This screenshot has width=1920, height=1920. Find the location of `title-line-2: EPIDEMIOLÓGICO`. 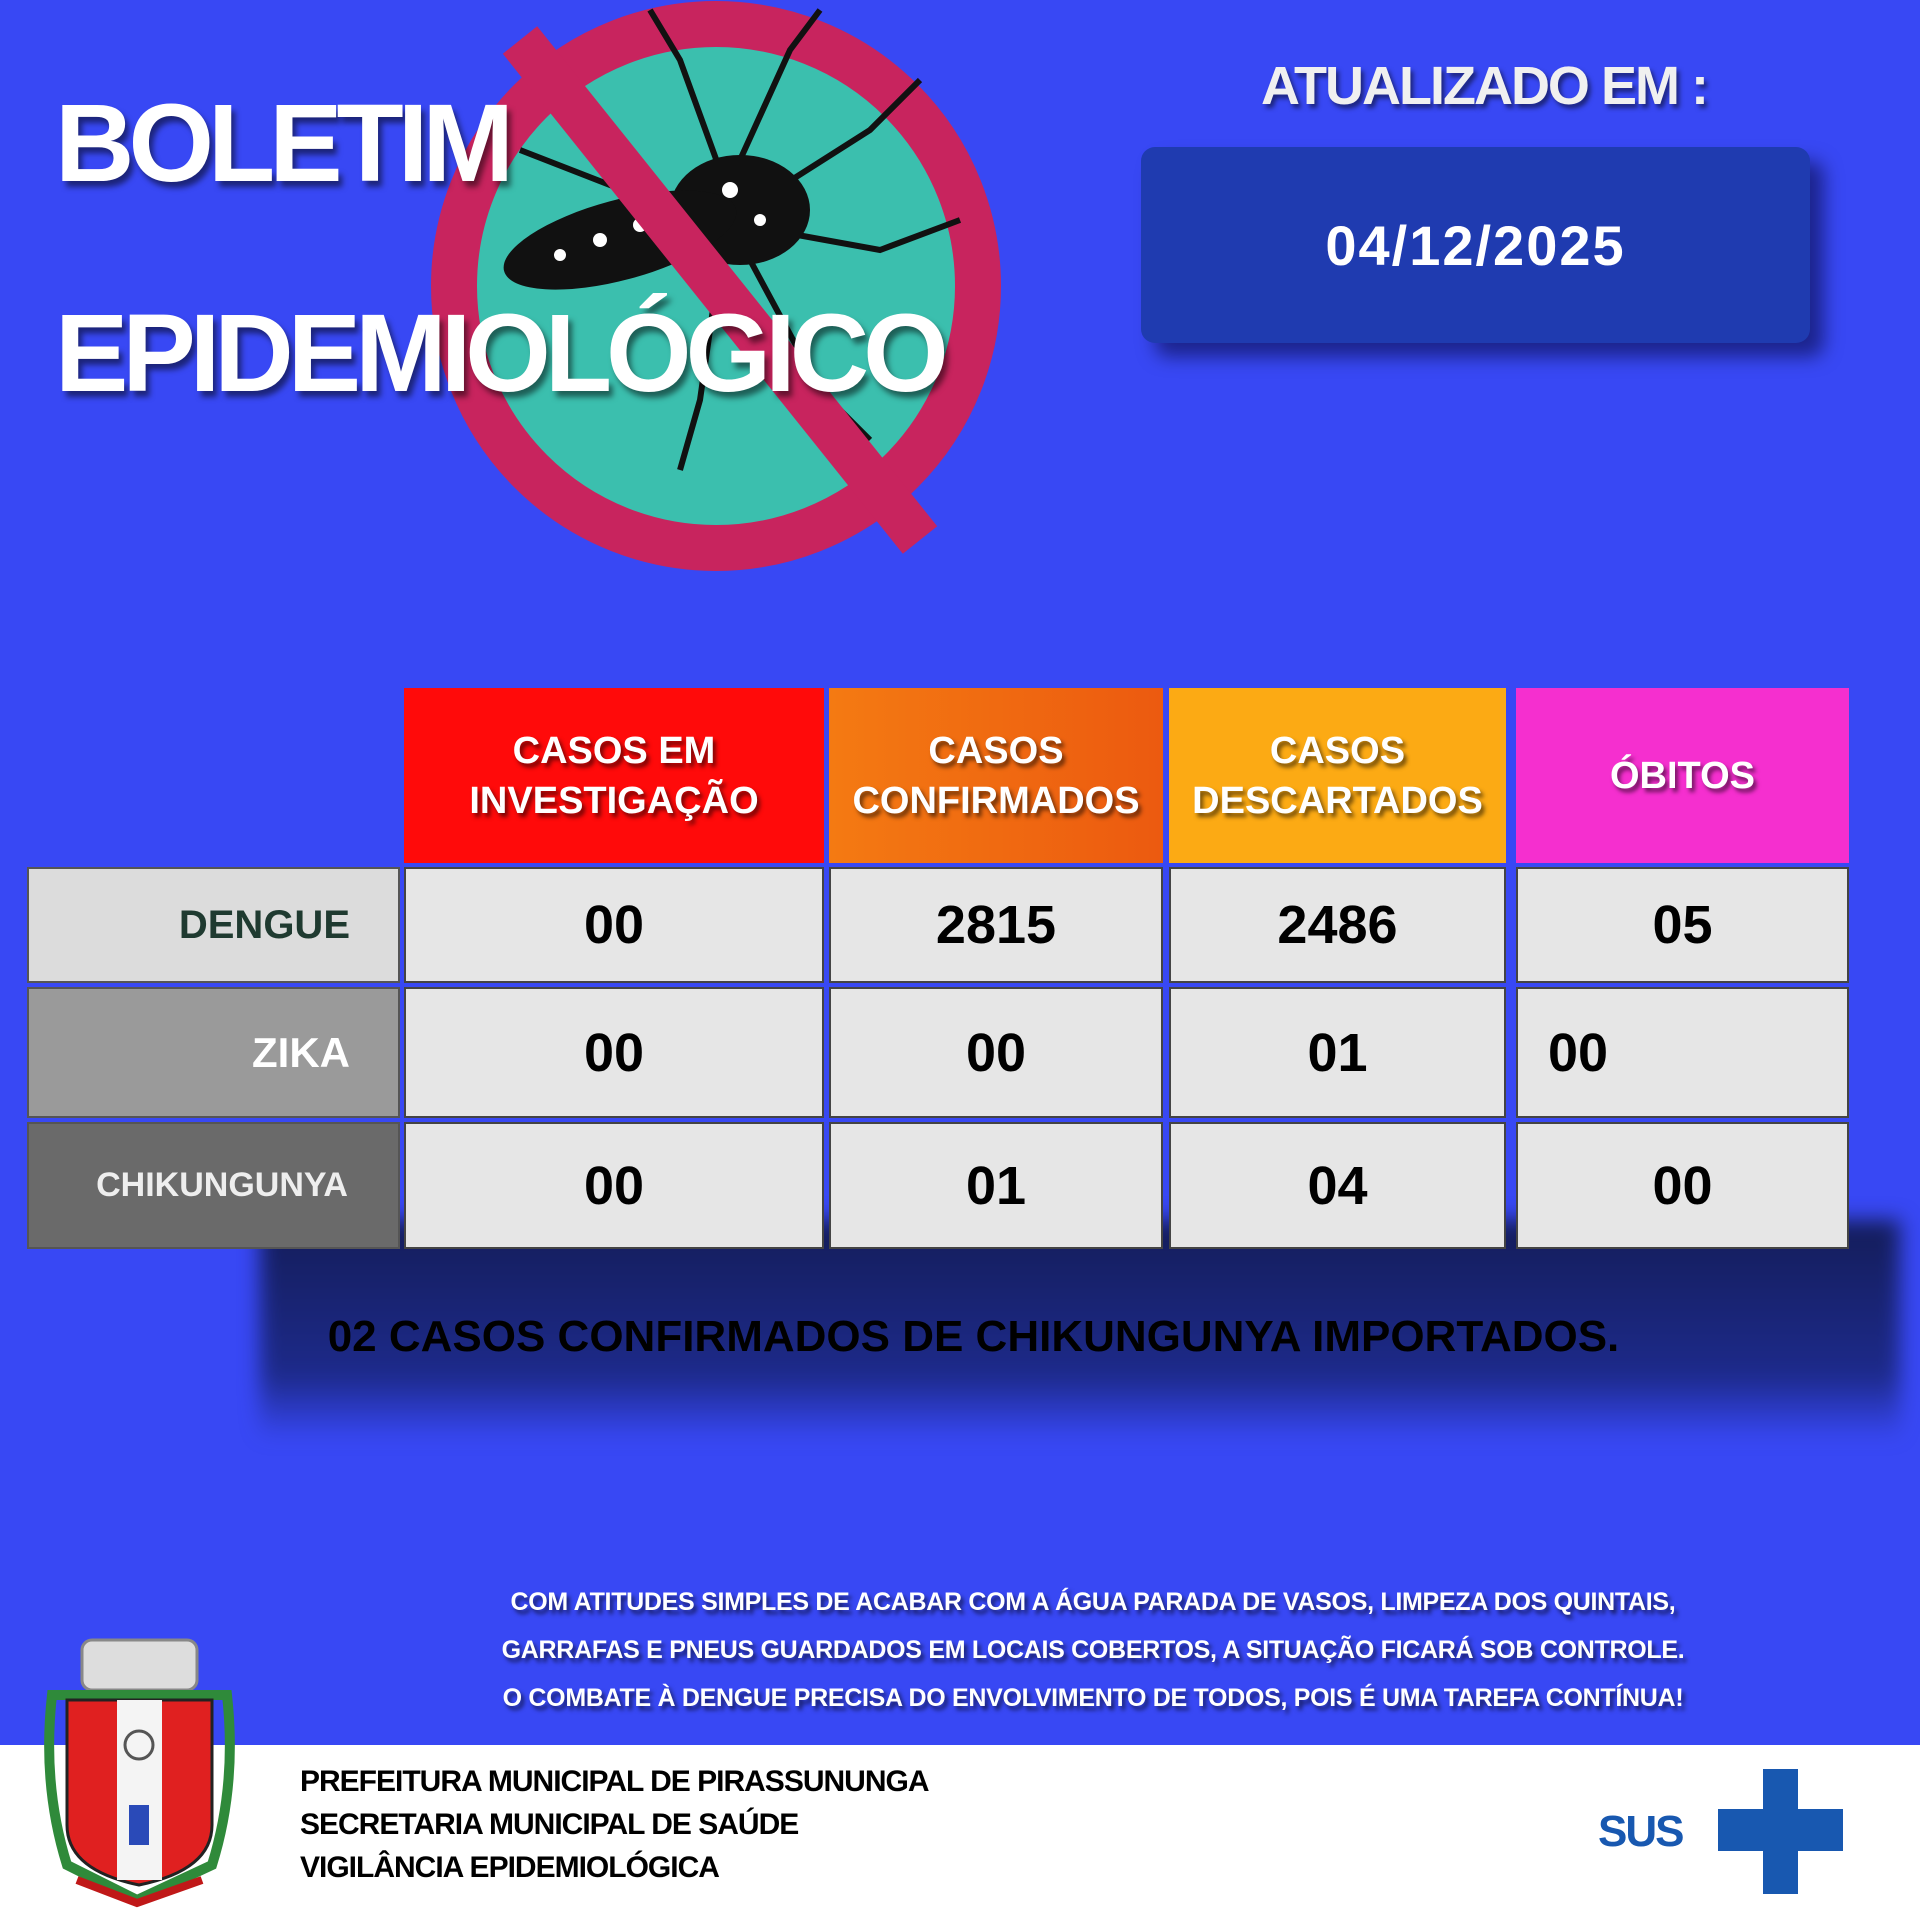

title-line-2: EPIDEMIOLÓGICO is located at coordinates (502, 353).